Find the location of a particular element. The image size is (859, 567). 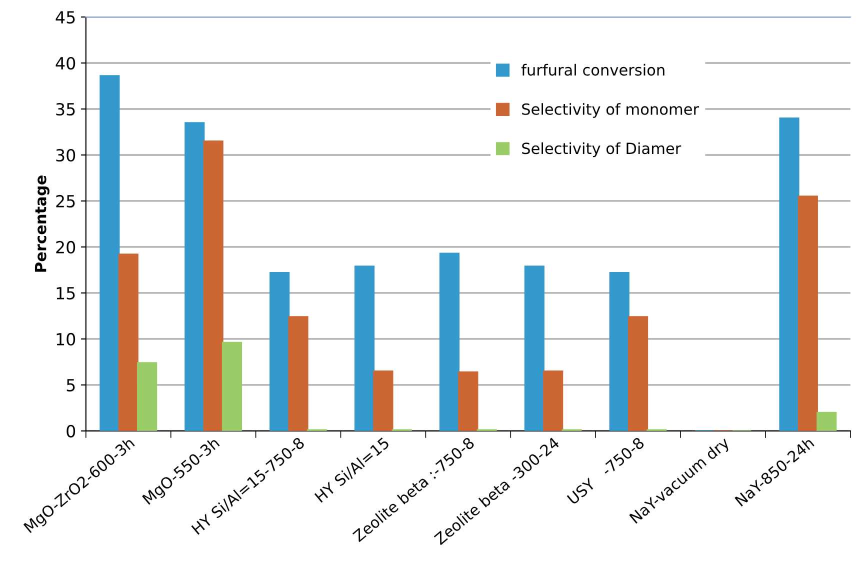

y-tick-label: 5 is located at coordinates (70, 385).